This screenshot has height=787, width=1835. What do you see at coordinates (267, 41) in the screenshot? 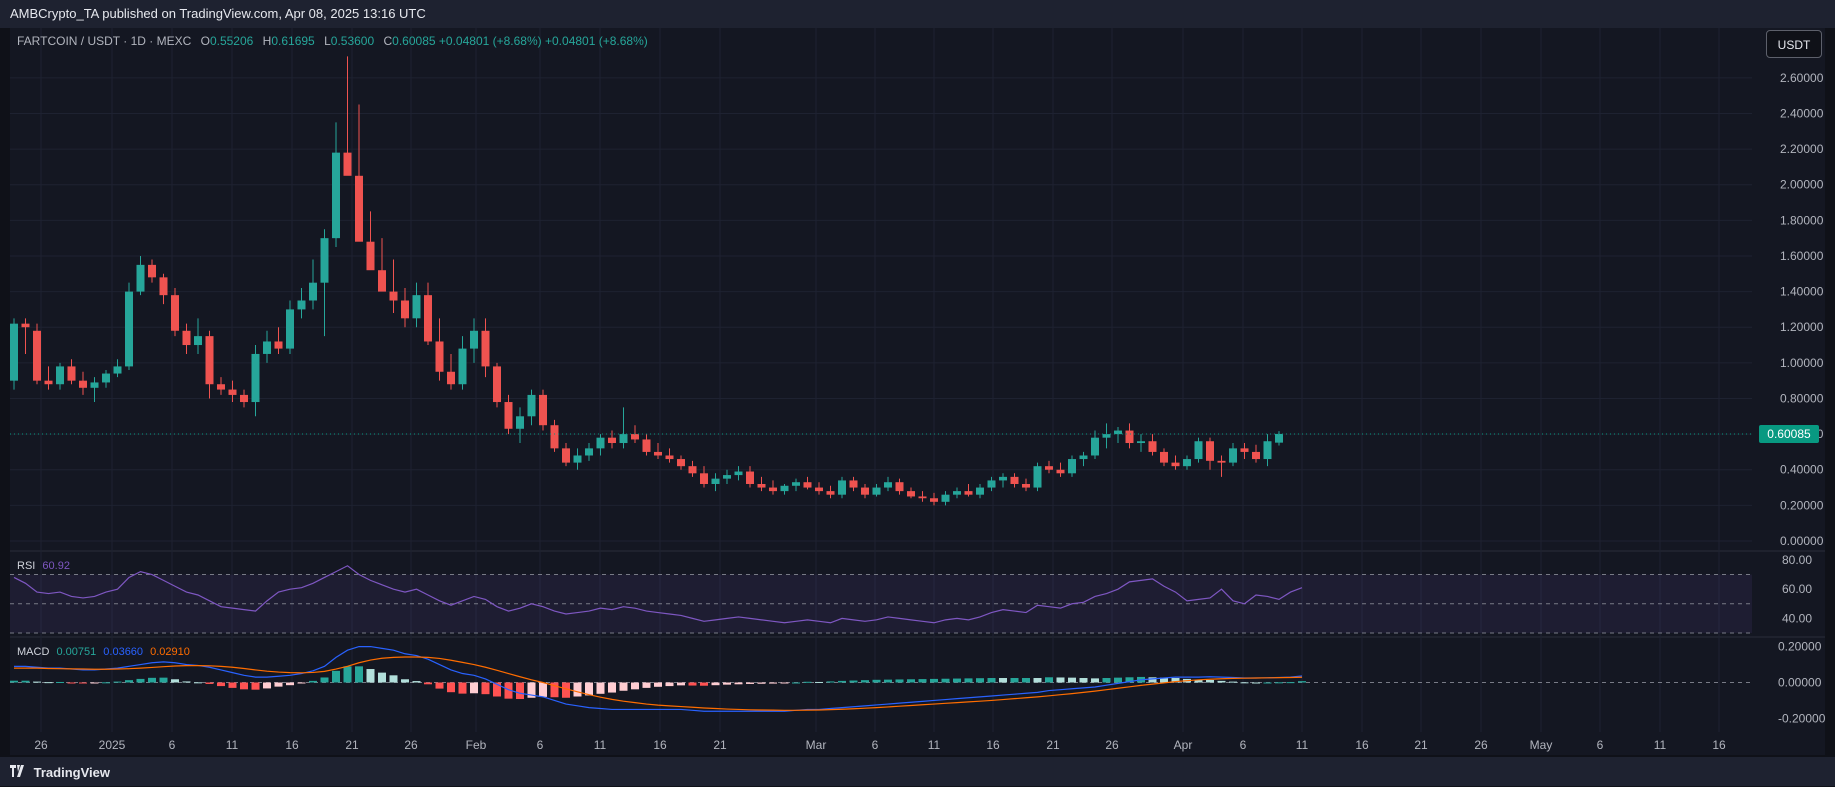
I see `high-label: H` at bounding box center [267, 41].